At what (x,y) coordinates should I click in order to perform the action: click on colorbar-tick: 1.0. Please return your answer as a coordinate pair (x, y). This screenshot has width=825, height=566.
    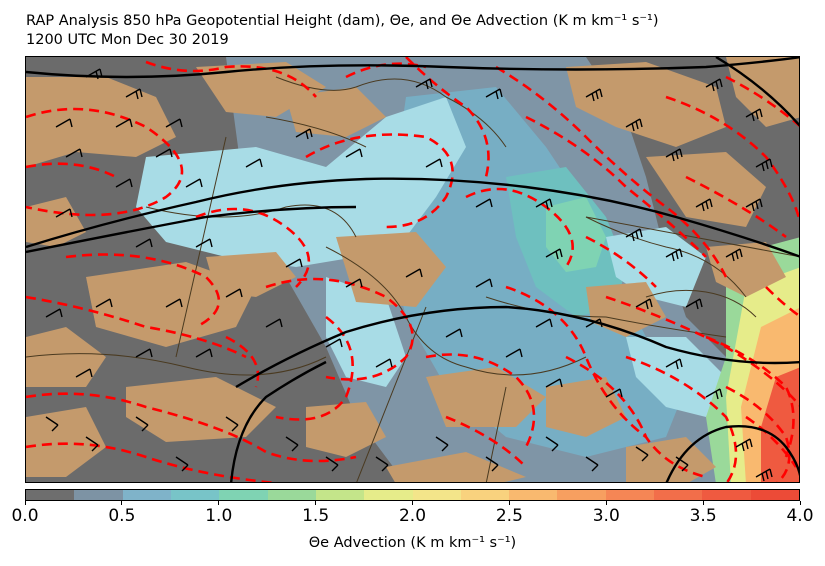
    Looking at the image, I should click on (218, 513).